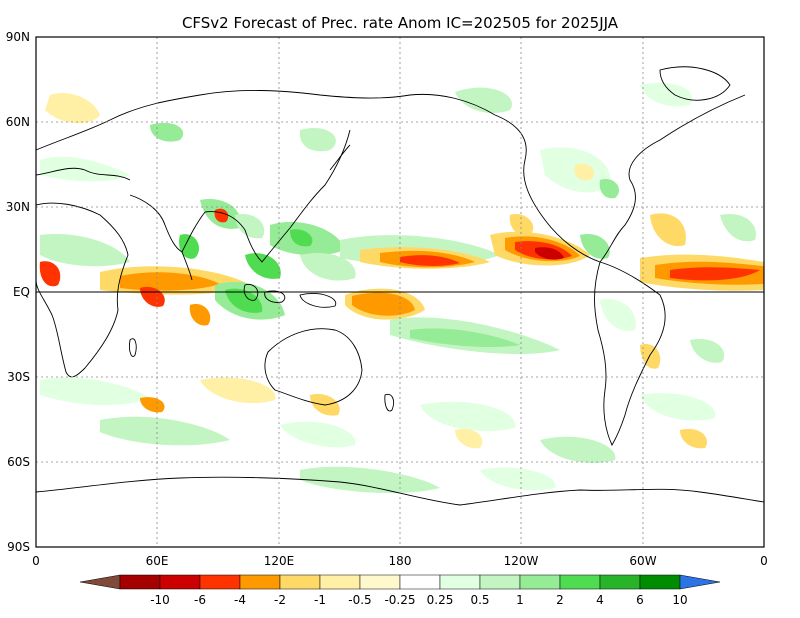 This screenshot has height=618, width=800. I want to click on colorbar-level-label: 0.25, so click(440, 600).